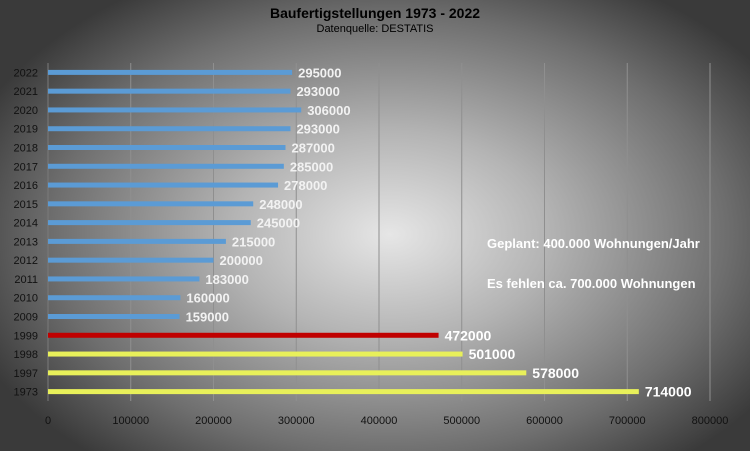  I want to click on x-tick-label: 800000, so click(710, 421).